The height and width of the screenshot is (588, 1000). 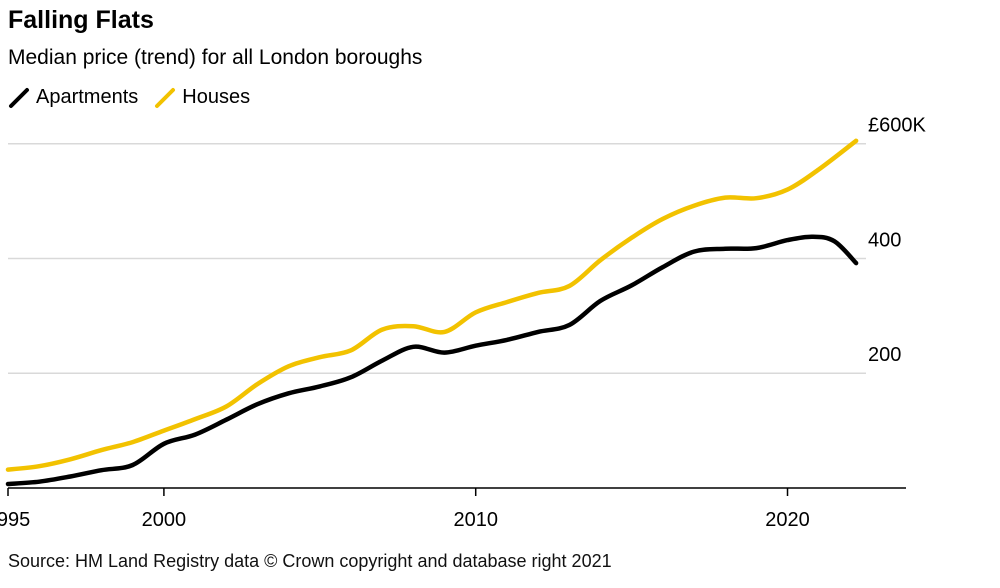 What do you see at coordinates (787, 520) in the screenshot?
I see `x-tick-label-2020: 2020` at bounding box center [787, 520].